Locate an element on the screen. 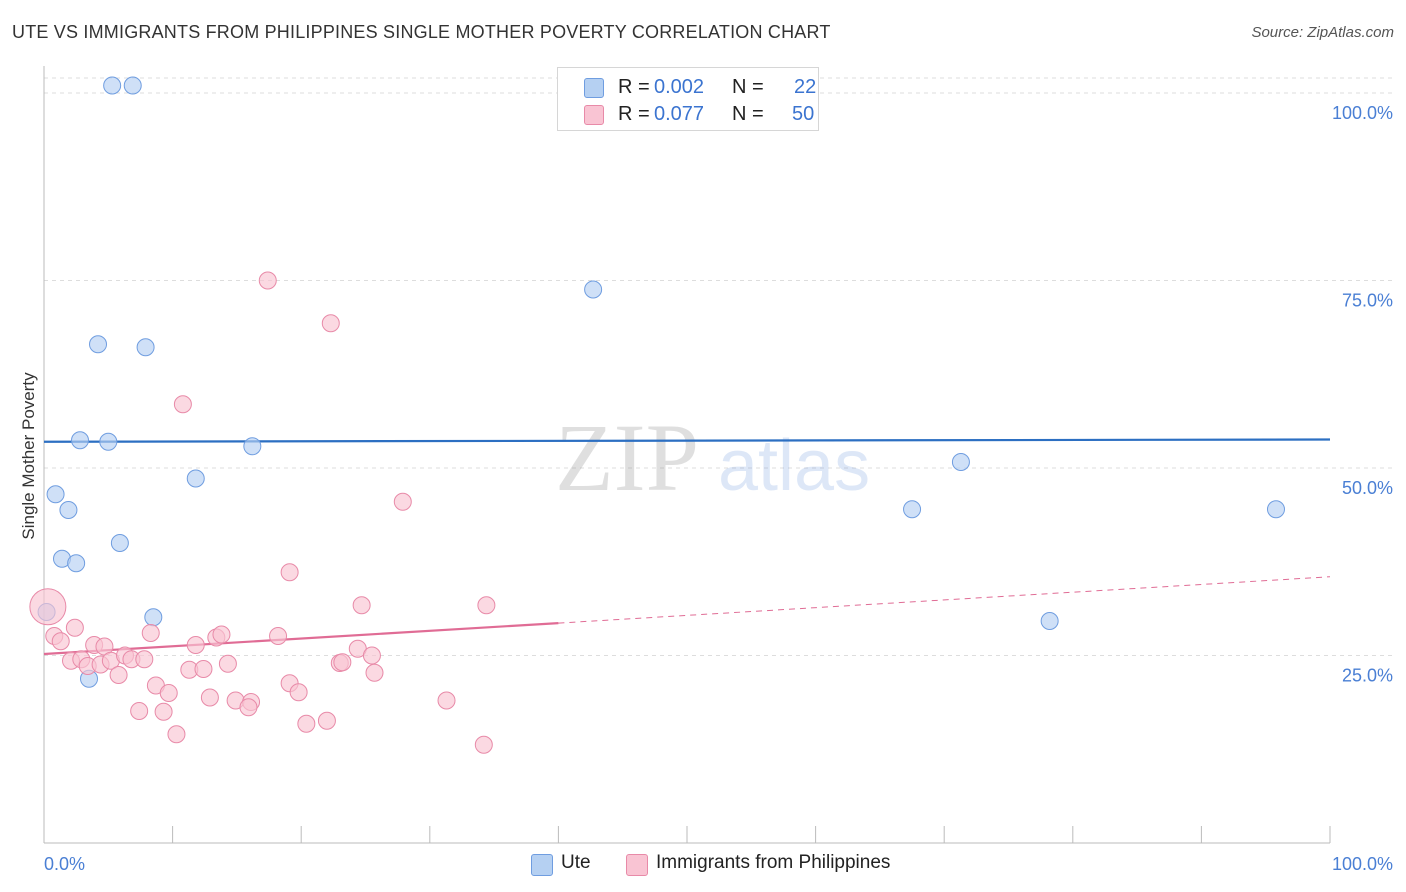  legend-swatch-ute is located at coordinates (594, 88).